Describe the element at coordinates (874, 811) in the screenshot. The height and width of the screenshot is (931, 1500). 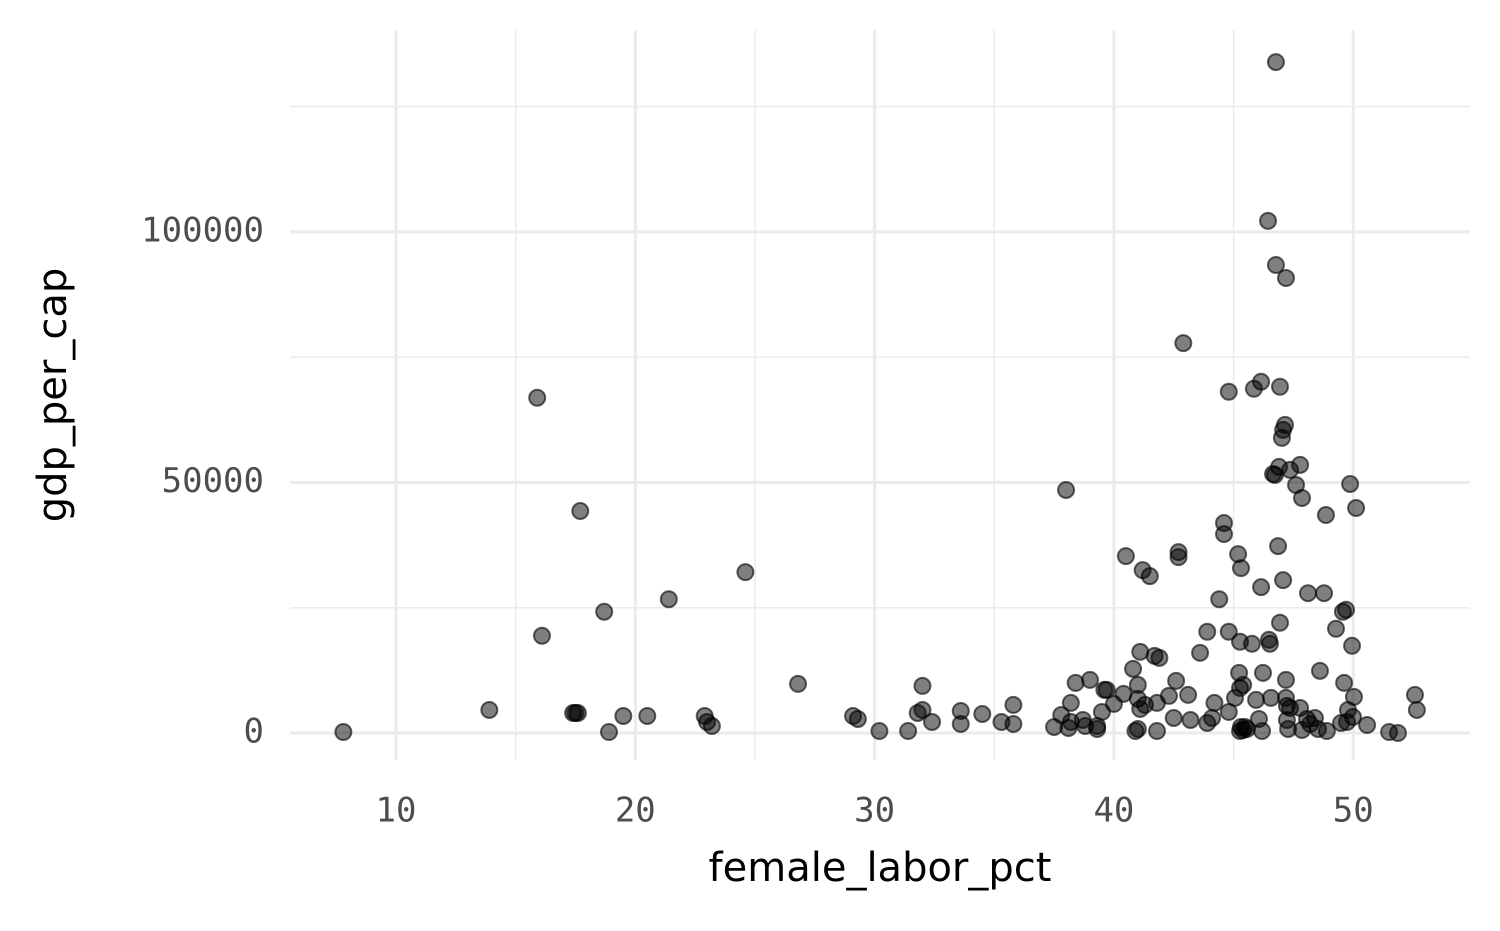
I see `x-tick-label: 30` at that location.